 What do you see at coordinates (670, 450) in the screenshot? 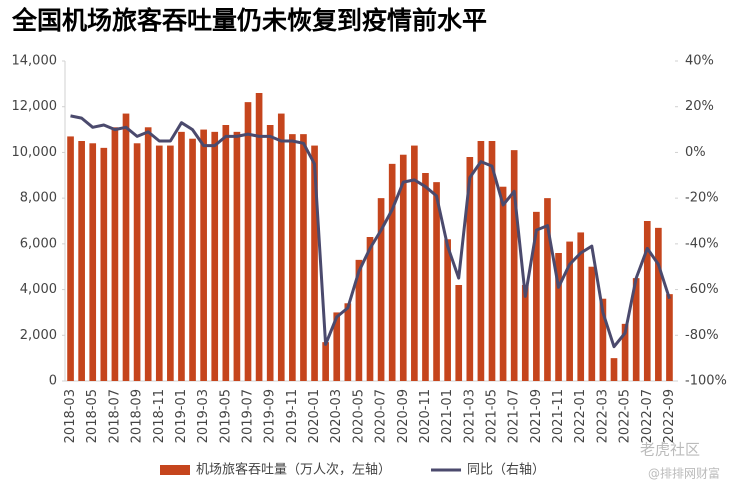
I see `watermark: 老虎社区` at bounding box center [670, 450].